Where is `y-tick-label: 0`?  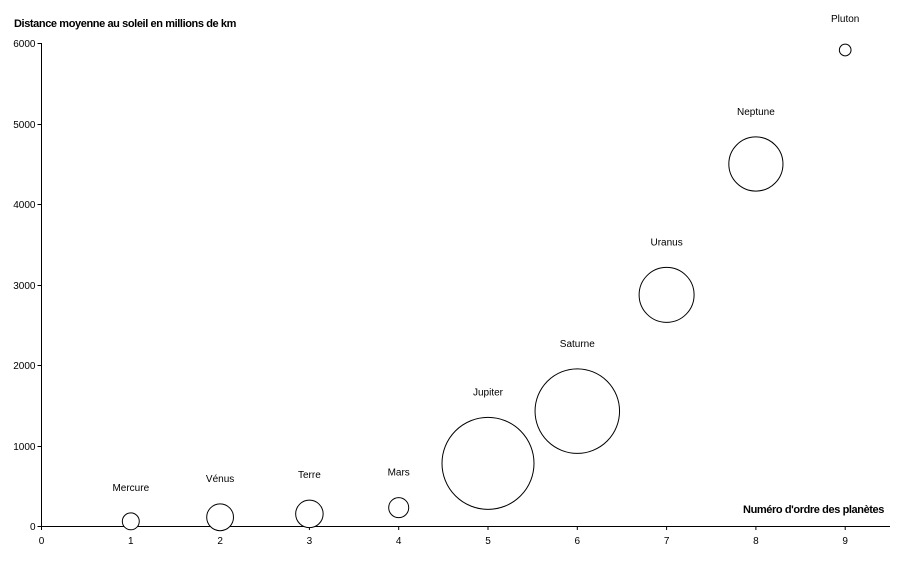 y-tick-label: 0 is located at coordinates (33, 527).